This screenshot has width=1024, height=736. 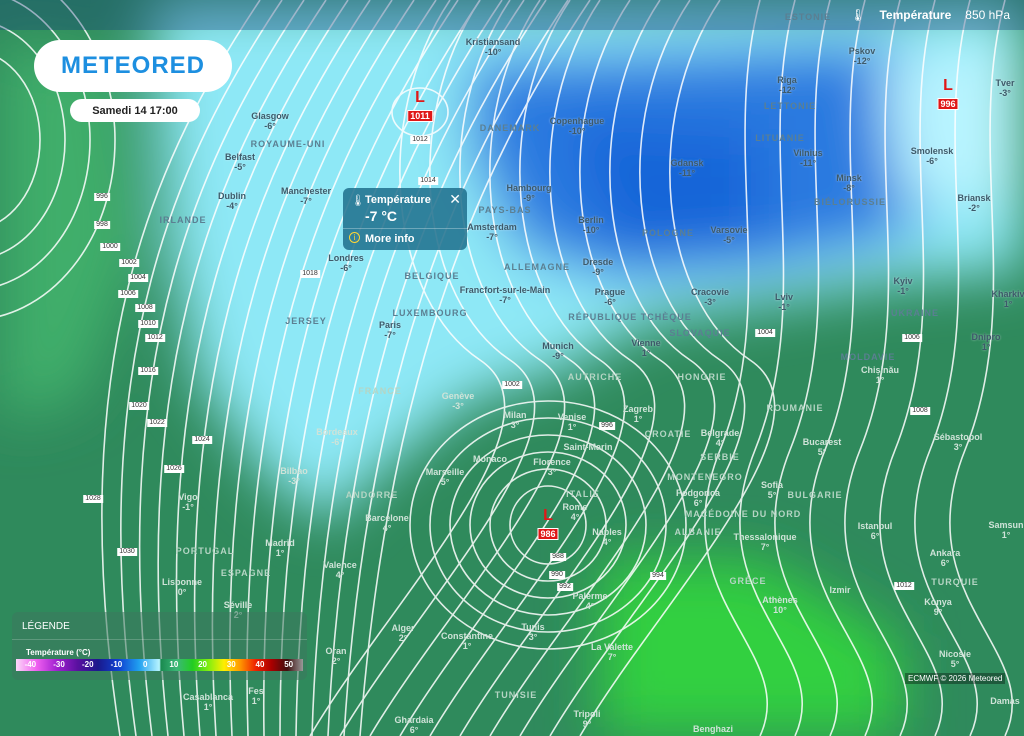 I want to click on city-label: Varsovie -5°, so click(x=728, y=235).